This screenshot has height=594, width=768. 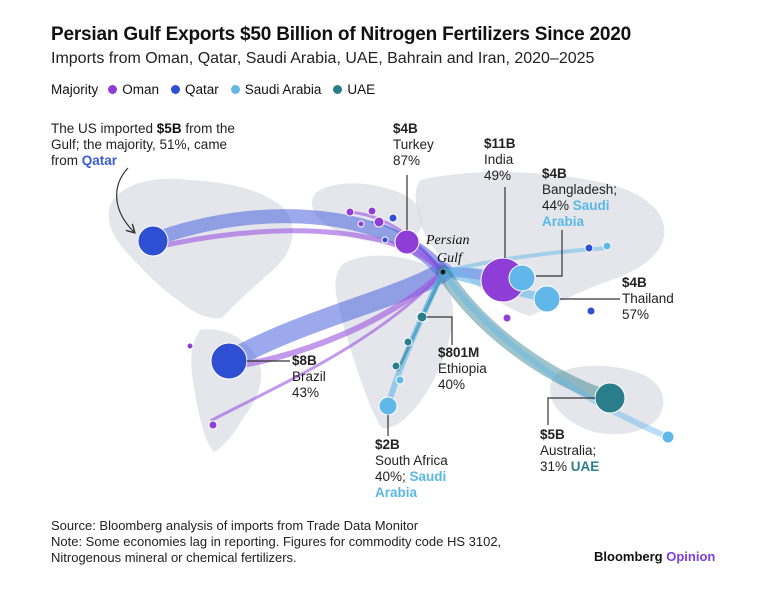 I want to click on annotation-turkey-pct: 87%, so click(x=407, y=160).